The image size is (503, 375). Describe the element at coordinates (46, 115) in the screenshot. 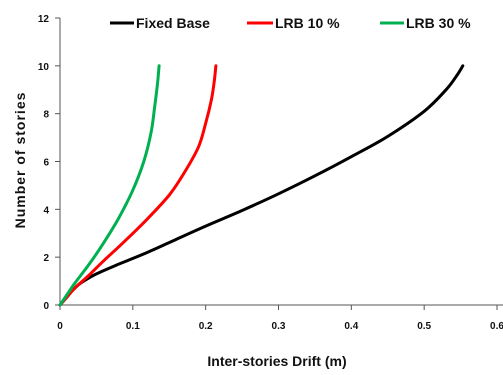

I see `y-tick-label: 8` at that location.